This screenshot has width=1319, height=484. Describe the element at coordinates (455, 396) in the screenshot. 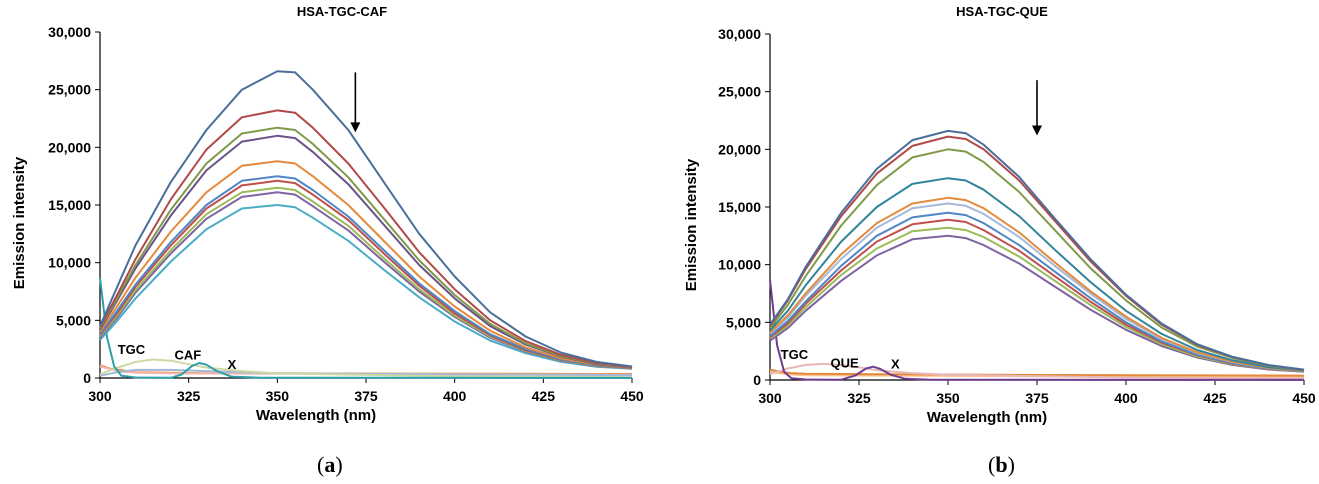

I see `chart-a-x-tick-label: 400` at that location.